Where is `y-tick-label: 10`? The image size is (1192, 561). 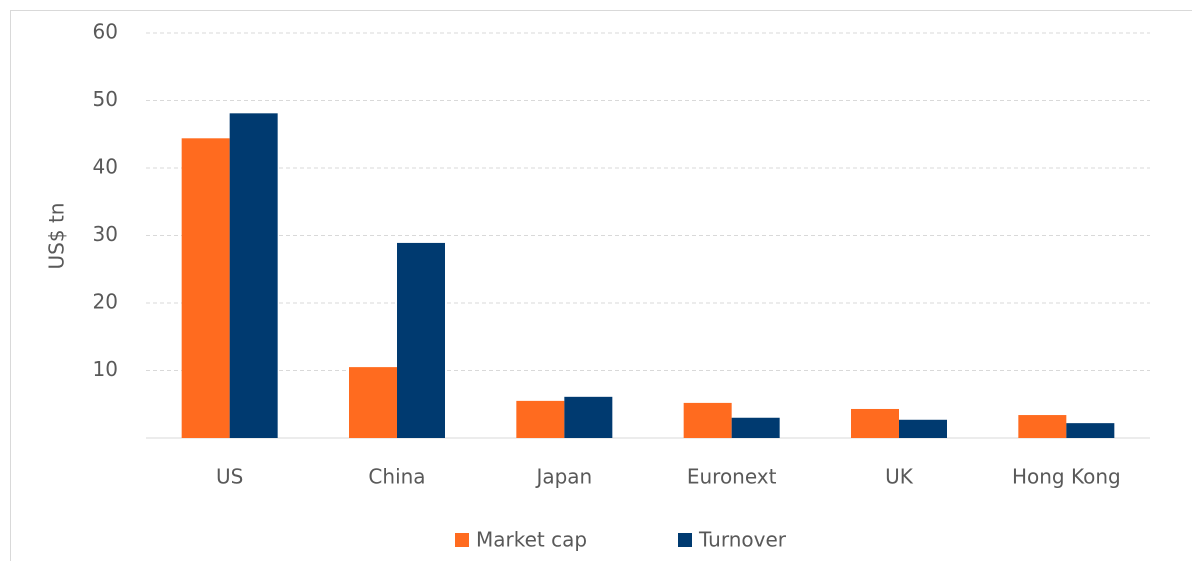
y-tick-label: 10 is located at coordinates (105, 369).